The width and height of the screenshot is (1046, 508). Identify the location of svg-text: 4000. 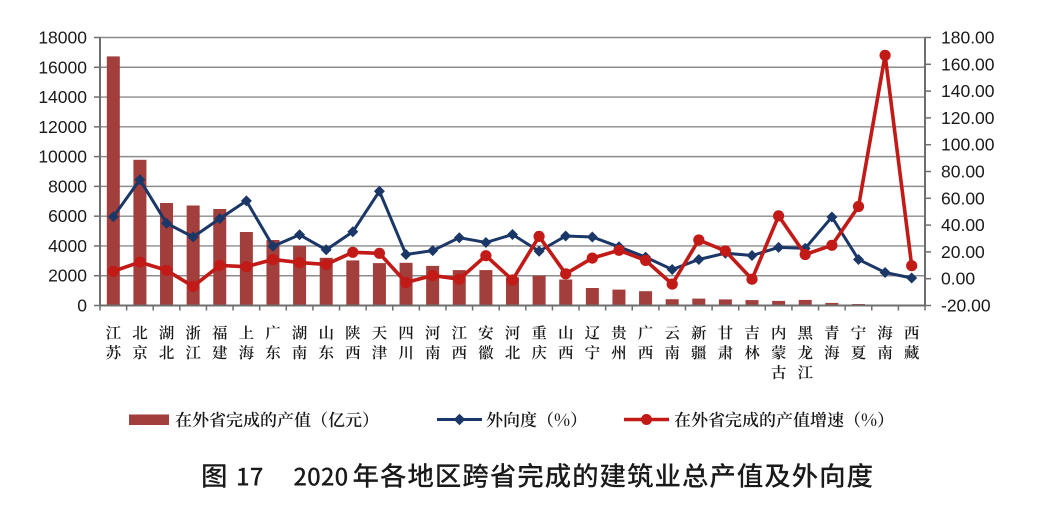
(67, 246).